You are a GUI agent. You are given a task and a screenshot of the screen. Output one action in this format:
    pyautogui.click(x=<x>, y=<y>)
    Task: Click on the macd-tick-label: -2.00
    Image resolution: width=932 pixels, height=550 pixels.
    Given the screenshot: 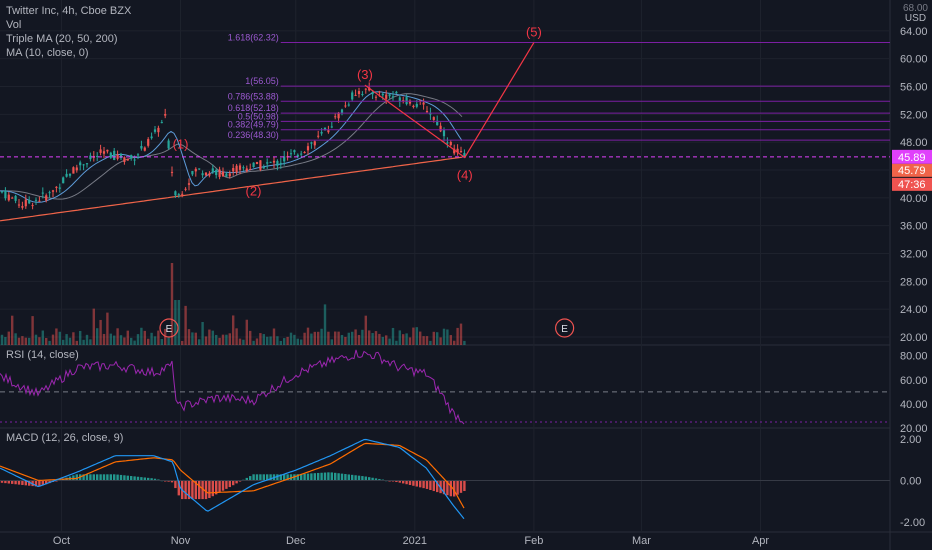 What is the action you would take?
    pyautogui.click(x=912, y=523)
    